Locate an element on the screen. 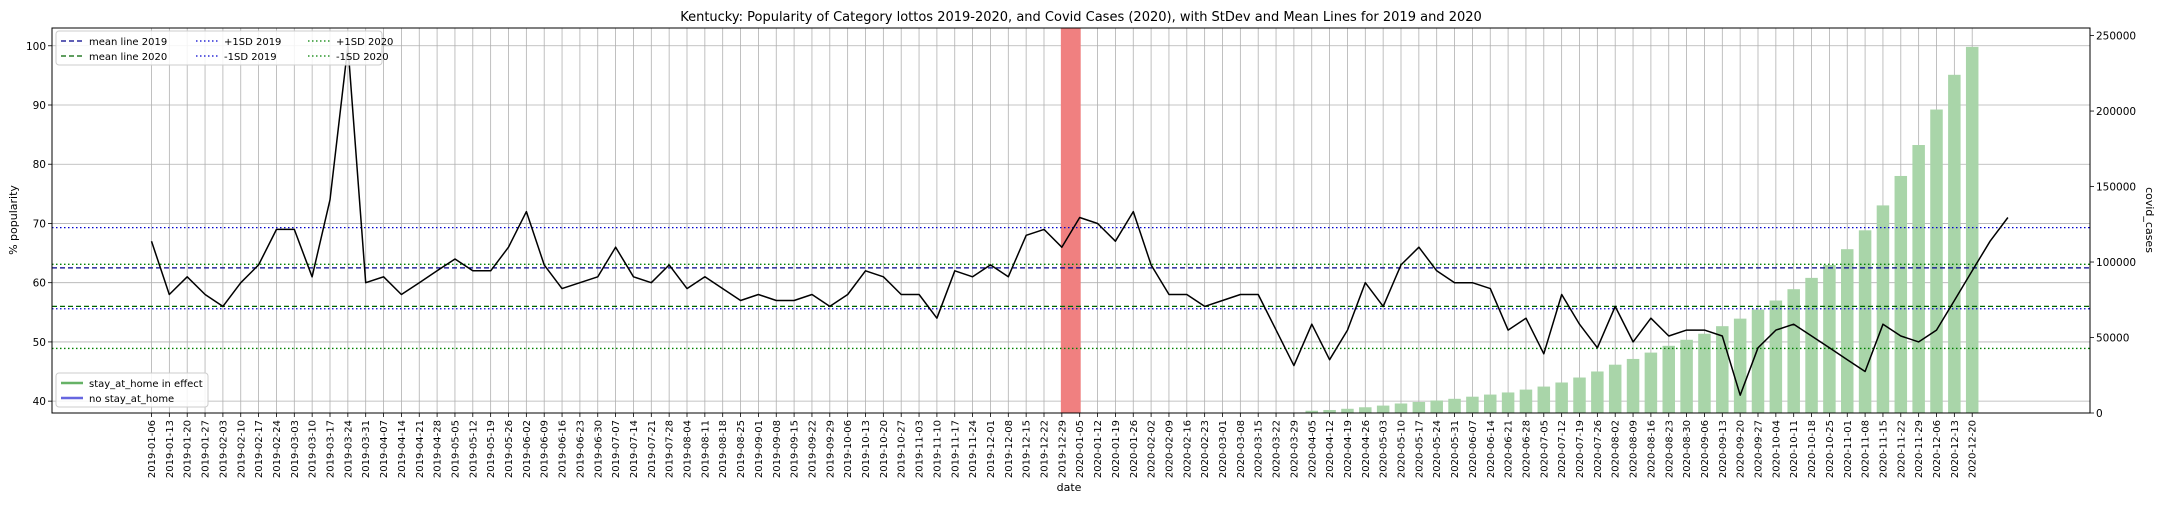  y2-tick-label: 100000 is located at coordinates (2116, 263).